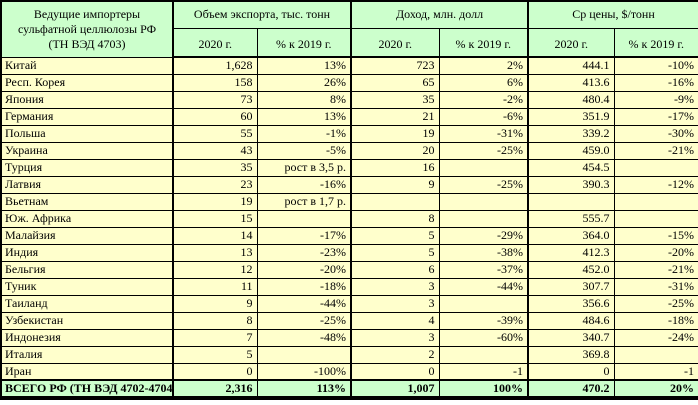 Image resolution: width=698 pixels, height=405 pixels. What do you see at coordinates (395, 320) in the screenshot?
I see `revenue-2020-cell: 4` at bounding box center [395, 320].